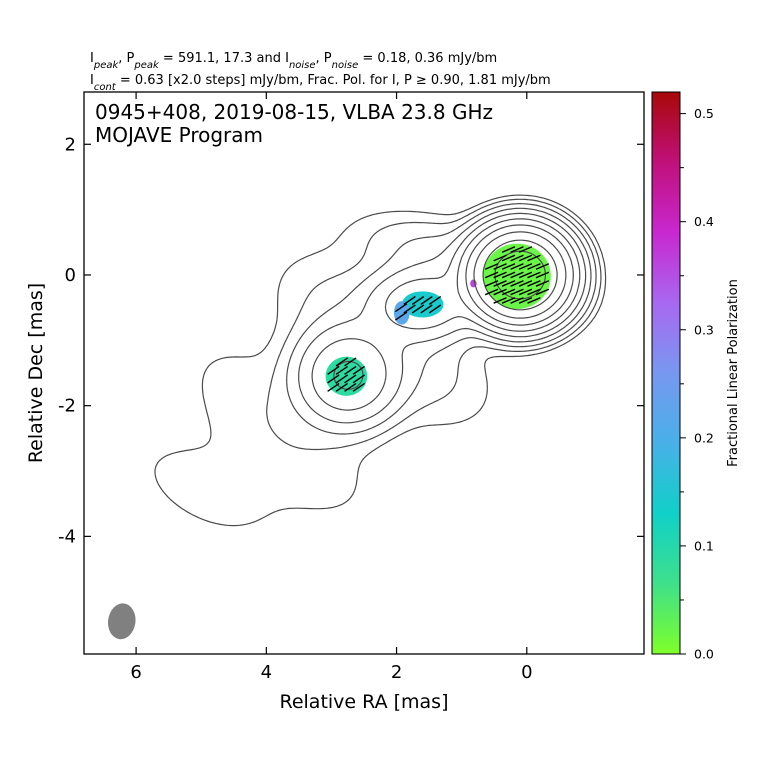 Image resolution: width=760 pixels, height=760 pixels. Describe the element at coordinates (36, 373) in the screenshot. I see `y-axis-label: Relative Dec [mas]` at that location.